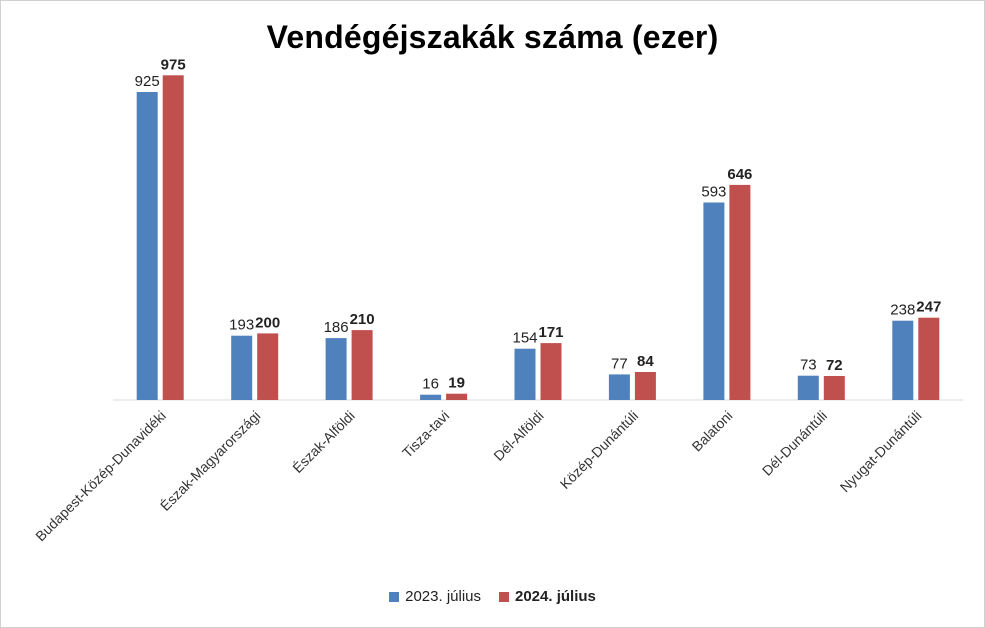 This screenshot has width=985, height=628. Describe the element at coordinates (550, 332) in the screenshot. I see `data-label-series-2-cat-5: 171` at that location.